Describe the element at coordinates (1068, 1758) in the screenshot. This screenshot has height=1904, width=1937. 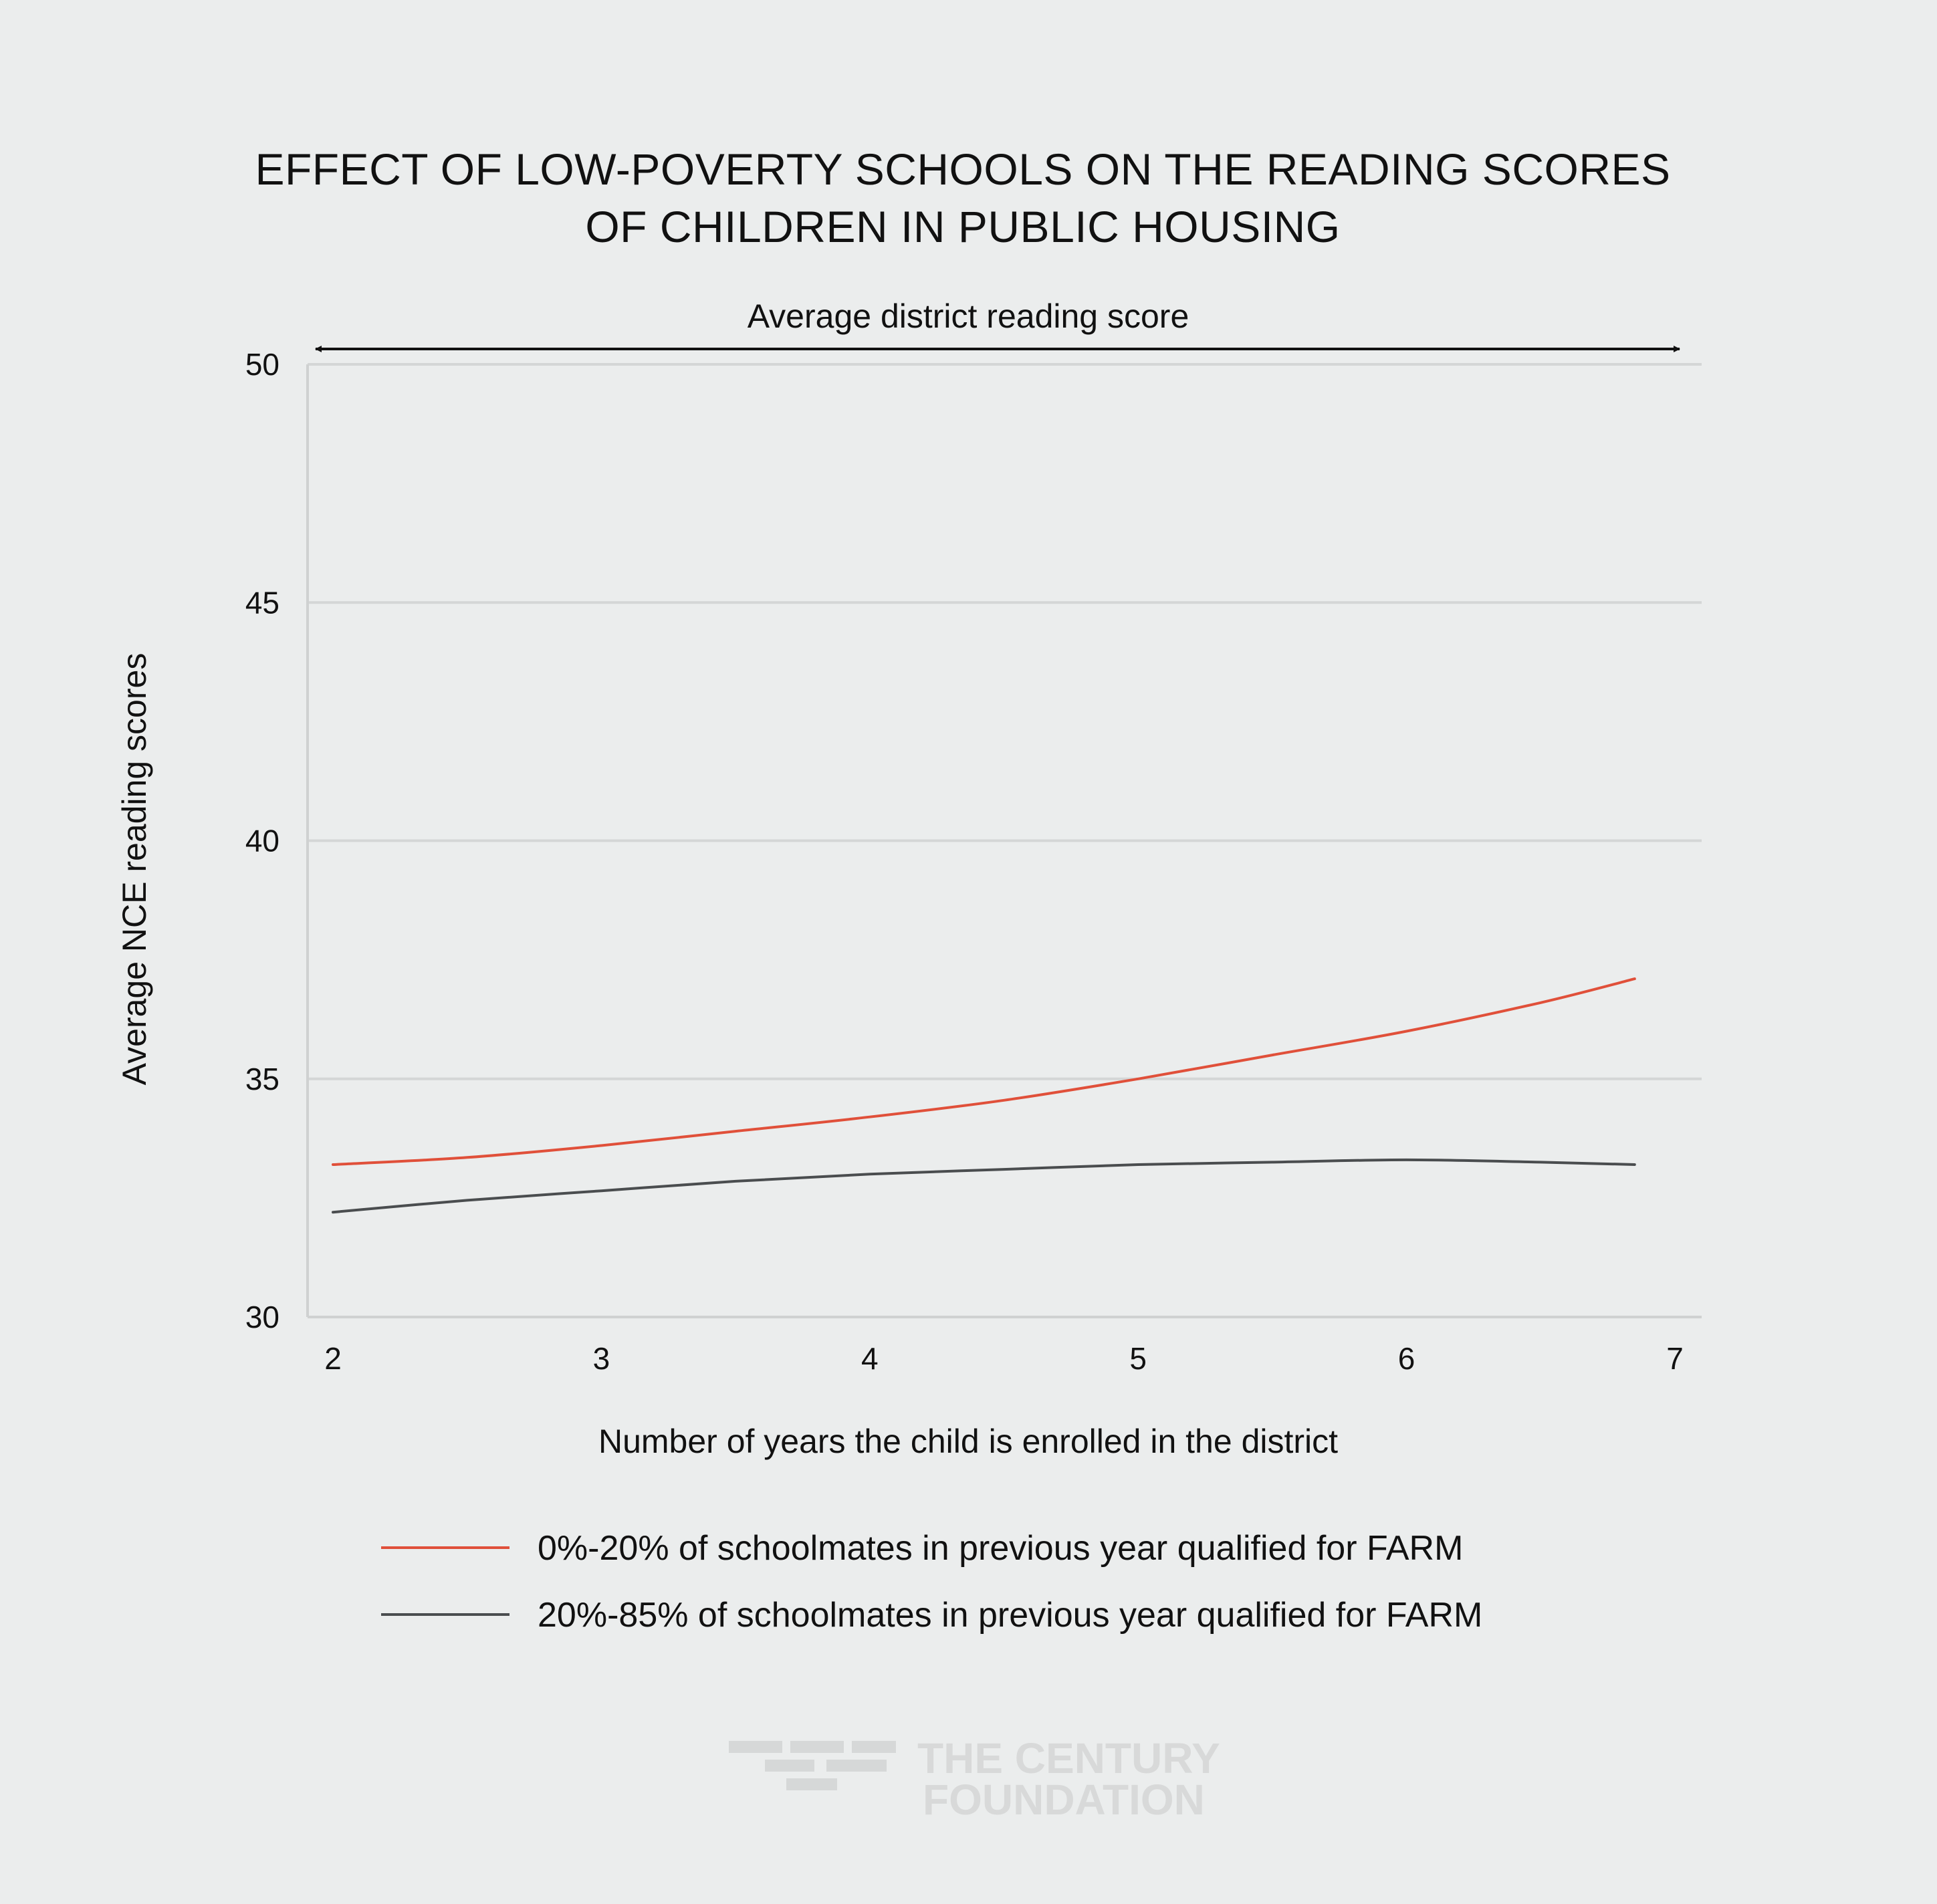
I see `logo-text-line-1: THE CENTURY` at that location.